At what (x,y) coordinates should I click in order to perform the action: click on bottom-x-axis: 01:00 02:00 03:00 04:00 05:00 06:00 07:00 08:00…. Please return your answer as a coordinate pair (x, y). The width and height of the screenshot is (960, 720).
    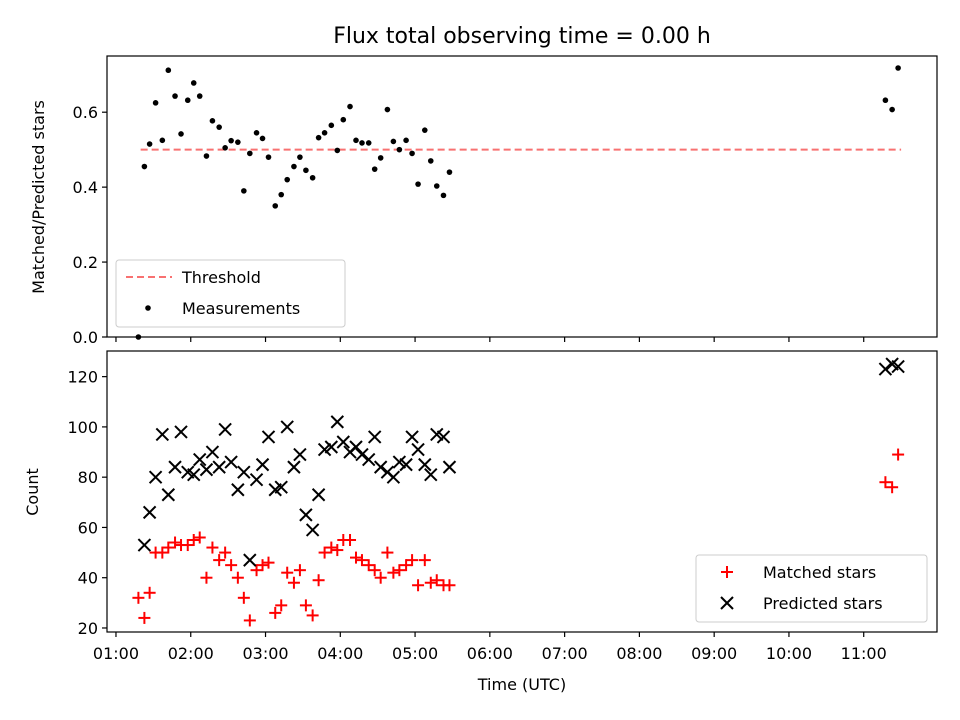
    Looking at the image, I should click on (490, 647).